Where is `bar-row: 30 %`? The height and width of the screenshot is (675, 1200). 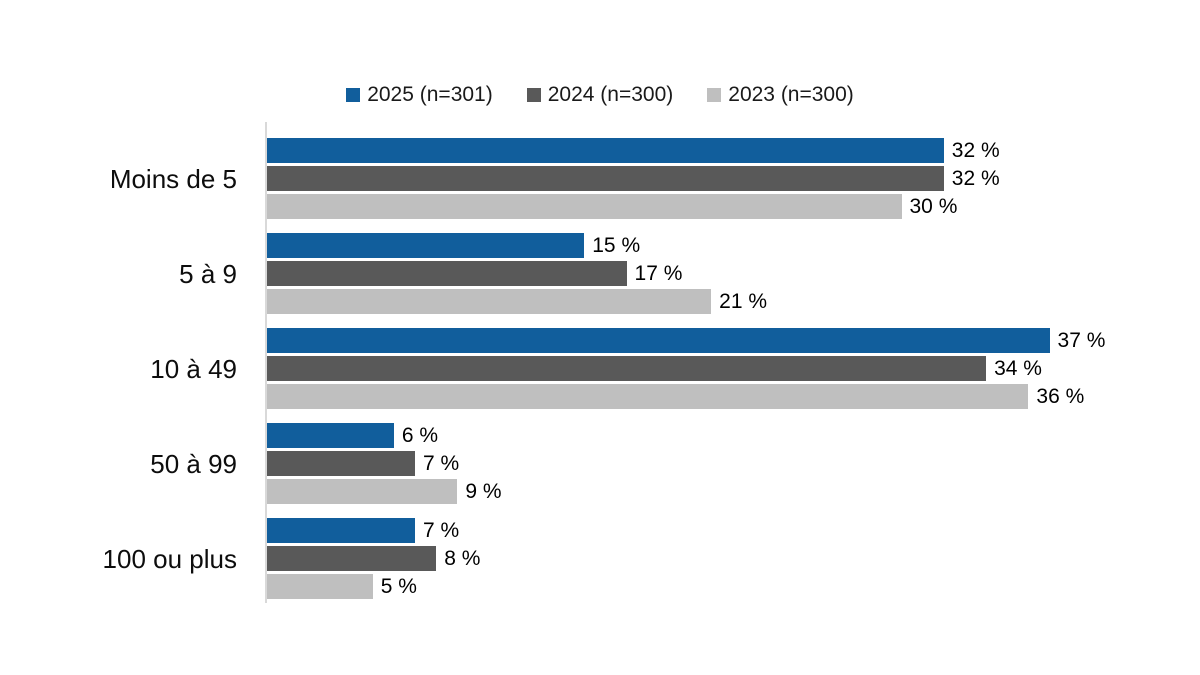 bar-row: 30 % is located at coordinates (686, 206).